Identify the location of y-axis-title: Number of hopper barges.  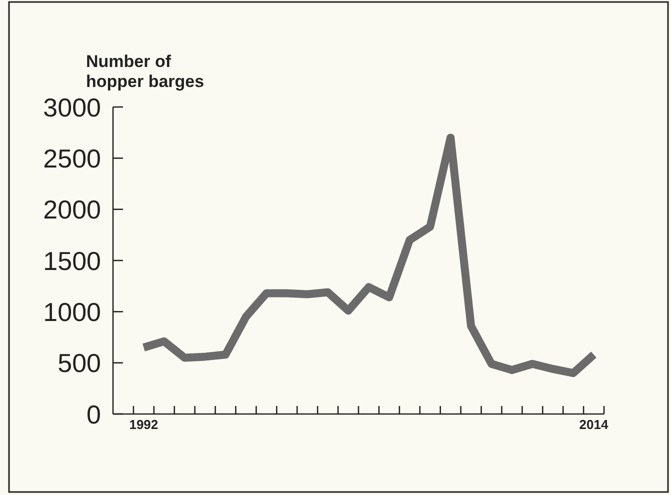
(145, 71).